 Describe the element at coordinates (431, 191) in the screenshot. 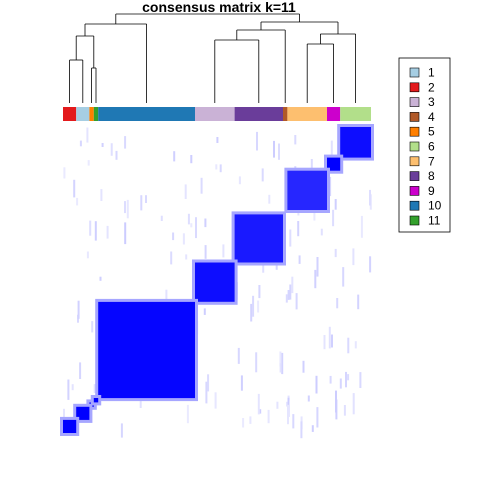

I see `legend-label-9: 9` at that location.